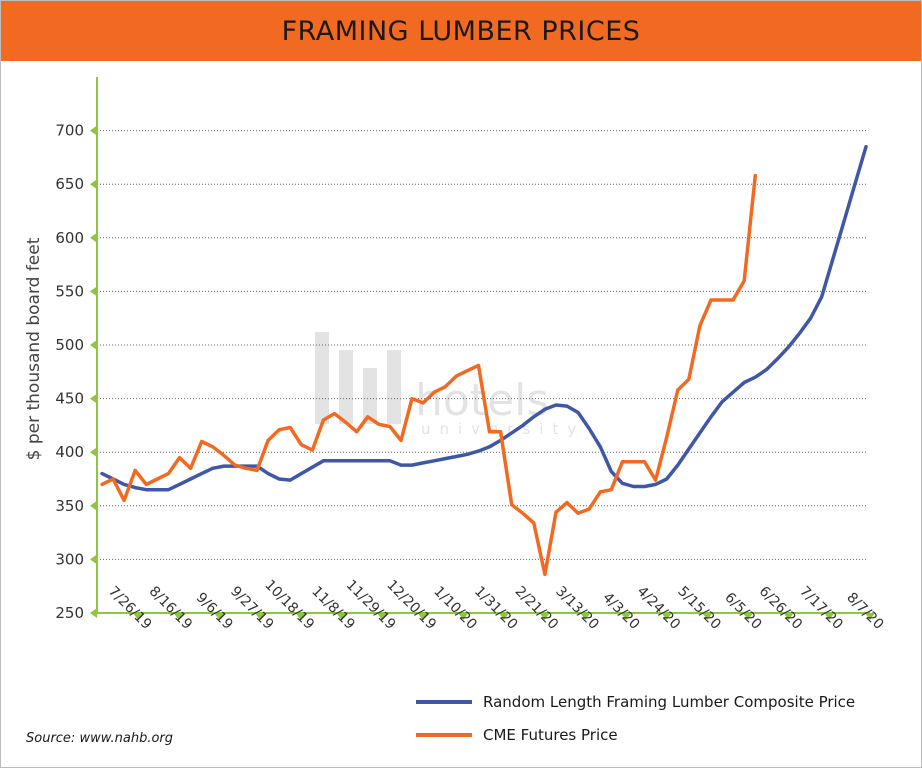 The width and height of the screenshot is (922, 768). What do you see at coordinates (129, 607) in the screenshot?
I see `x-tick-label: 7/26/19` at bounding box center [129, 607].